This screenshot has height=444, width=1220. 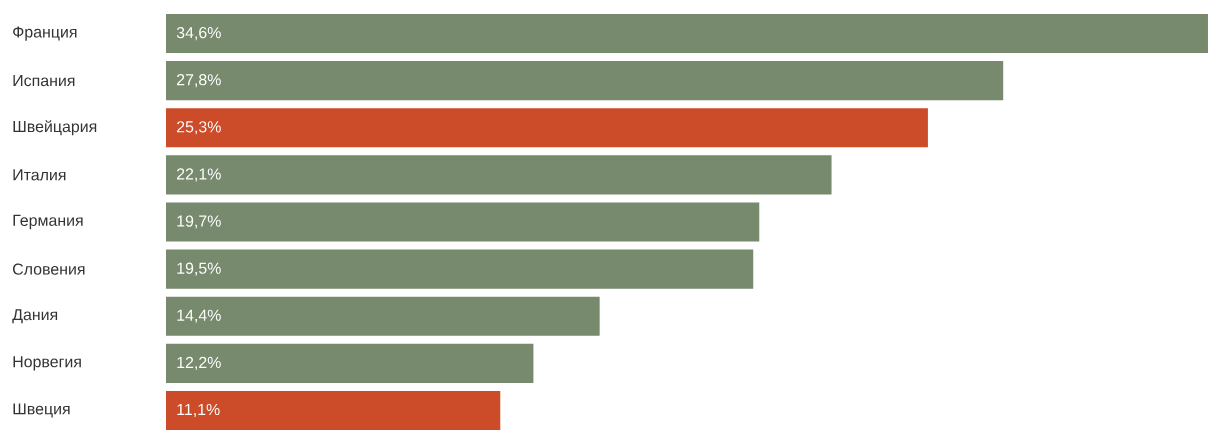 I want to click on y-tick-label: Испания, so click(x=44, y=81).